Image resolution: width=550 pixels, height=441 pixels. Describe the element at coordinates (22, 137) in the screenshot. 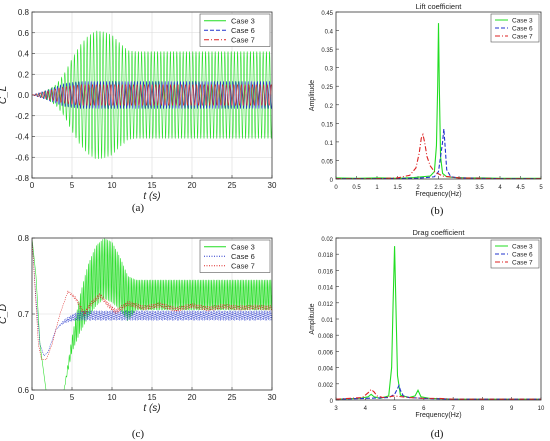

I see `y-tick-label: -0.4` at that location.